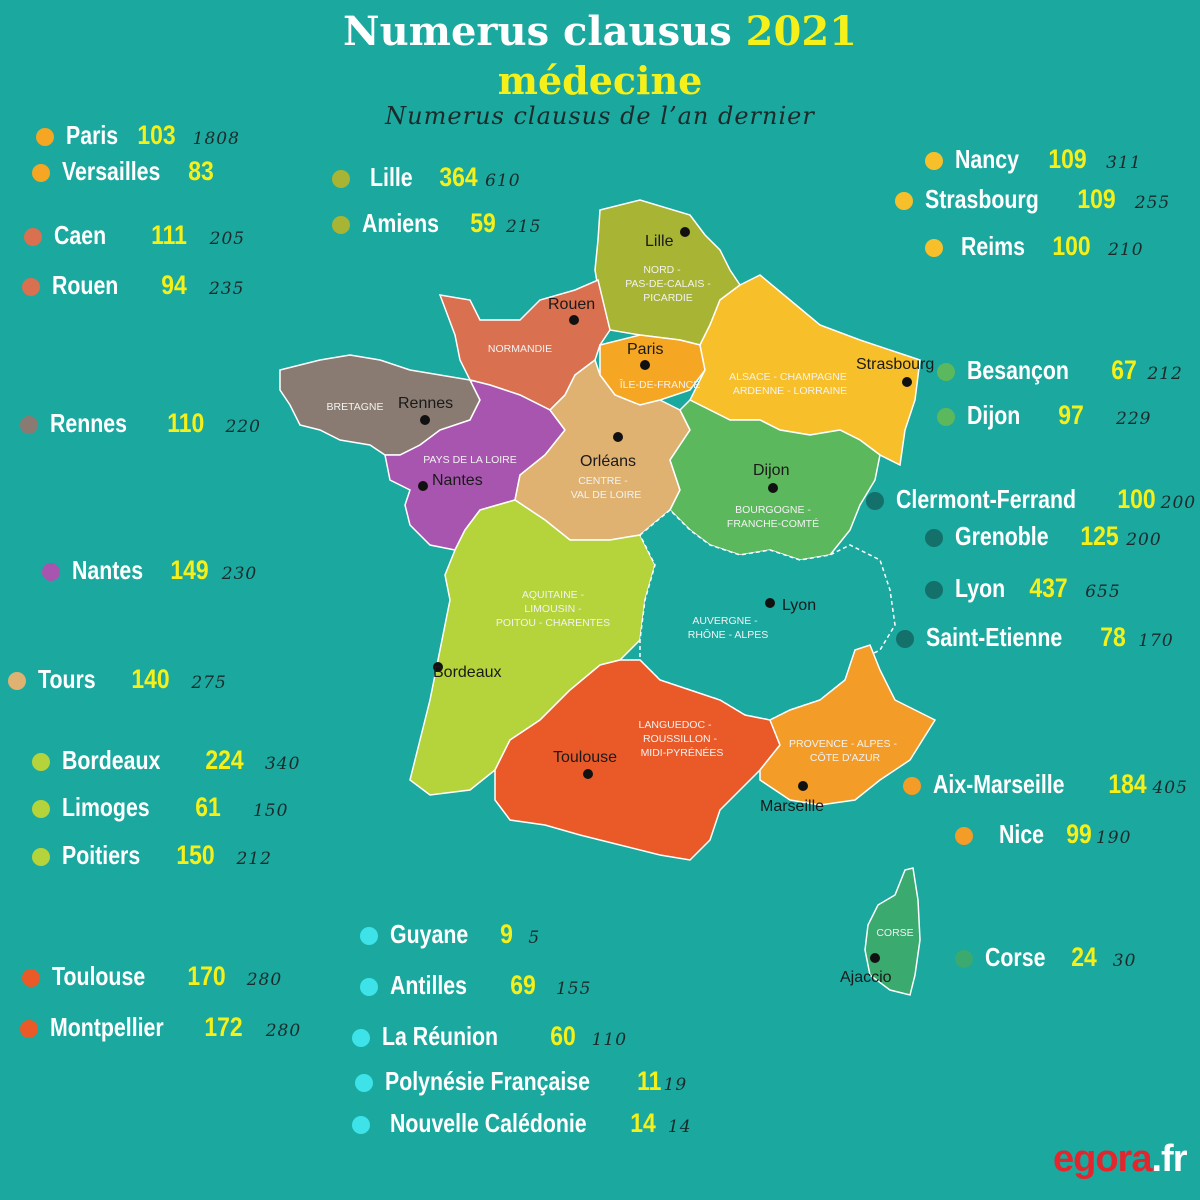  What do you see at coordinates (160, 1027) in the screenshot?
I see `entry-montpellier: Montpellier 172 280` at bounding box center [160, 1027].